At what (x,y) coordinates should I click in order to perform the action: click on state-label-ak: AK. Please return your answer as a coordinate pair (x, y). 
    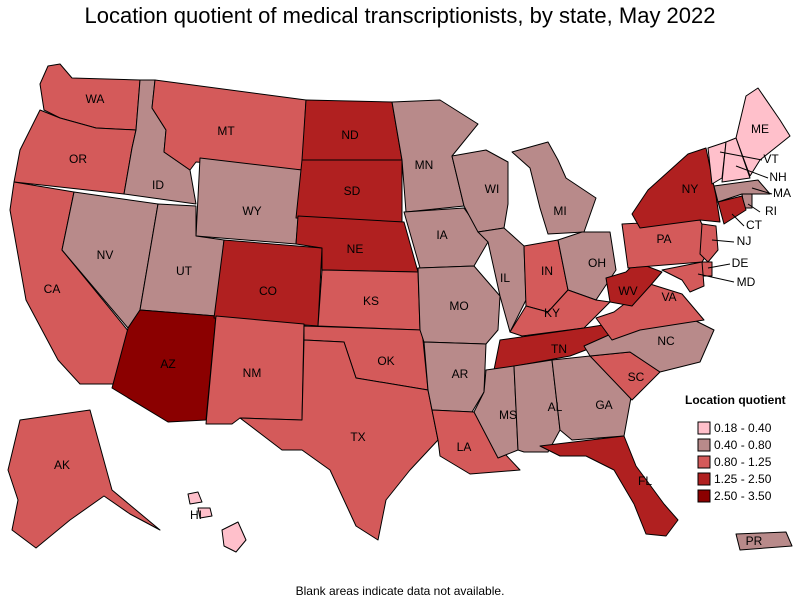
    Looking at the image, I should click on (62, 465).